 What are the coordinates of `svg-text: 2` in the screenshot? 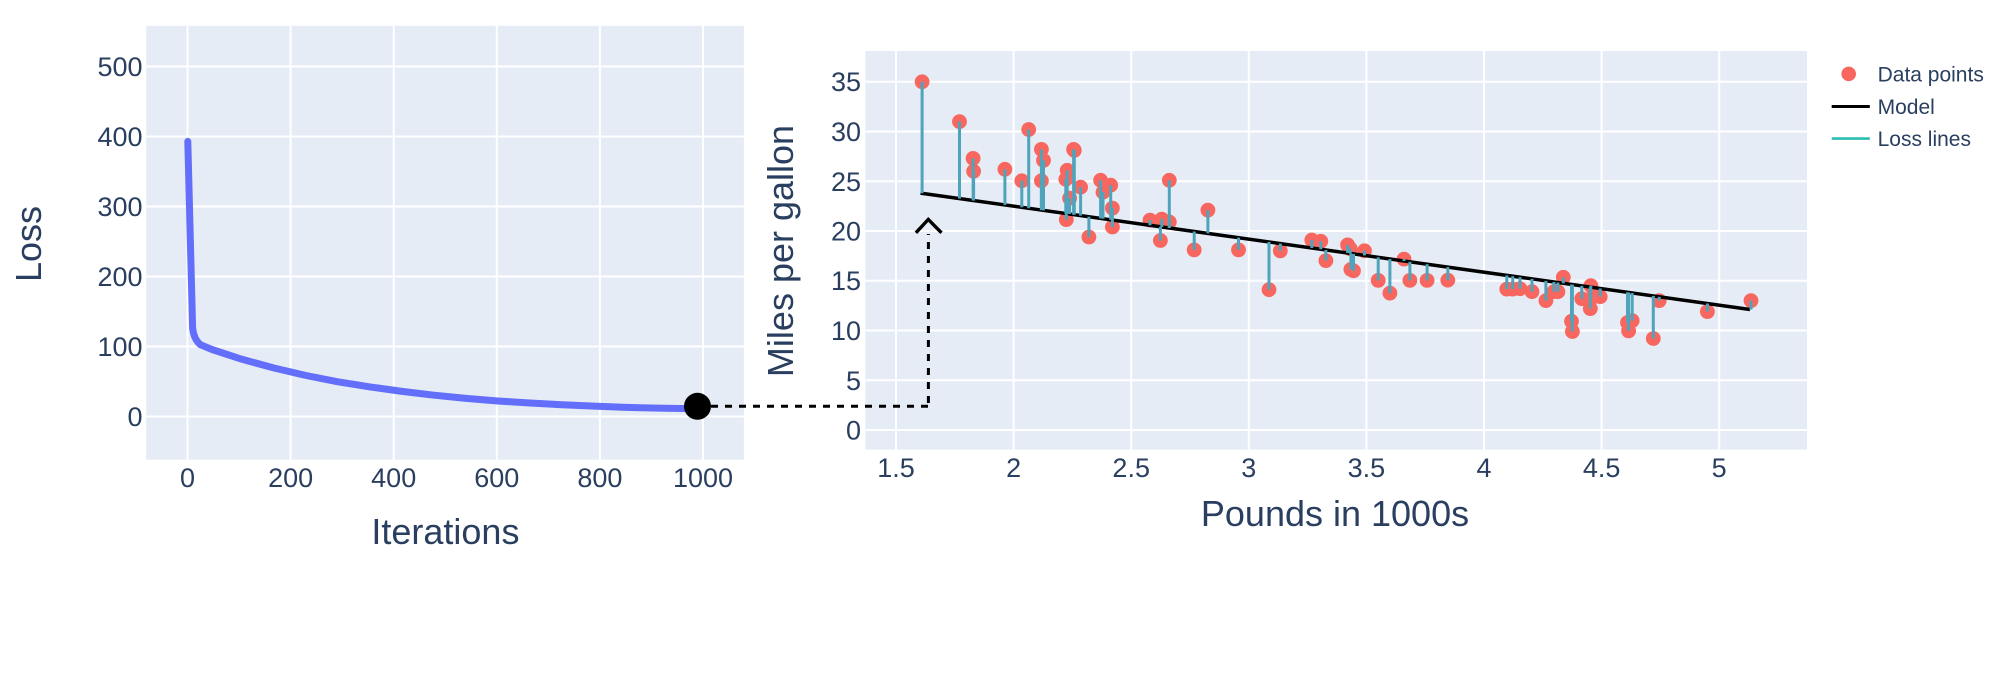 It's located at (1013, 468).